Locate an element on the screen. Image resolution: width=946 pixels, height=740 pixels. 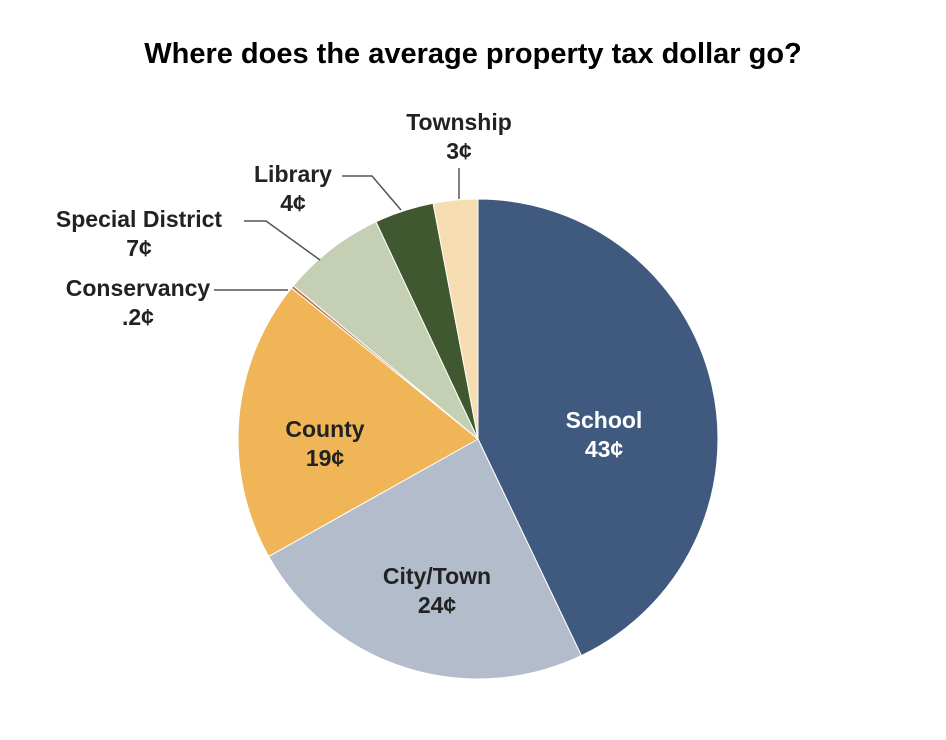
slice-value-city-town: 24¢ is located at coordinates (437, 605).